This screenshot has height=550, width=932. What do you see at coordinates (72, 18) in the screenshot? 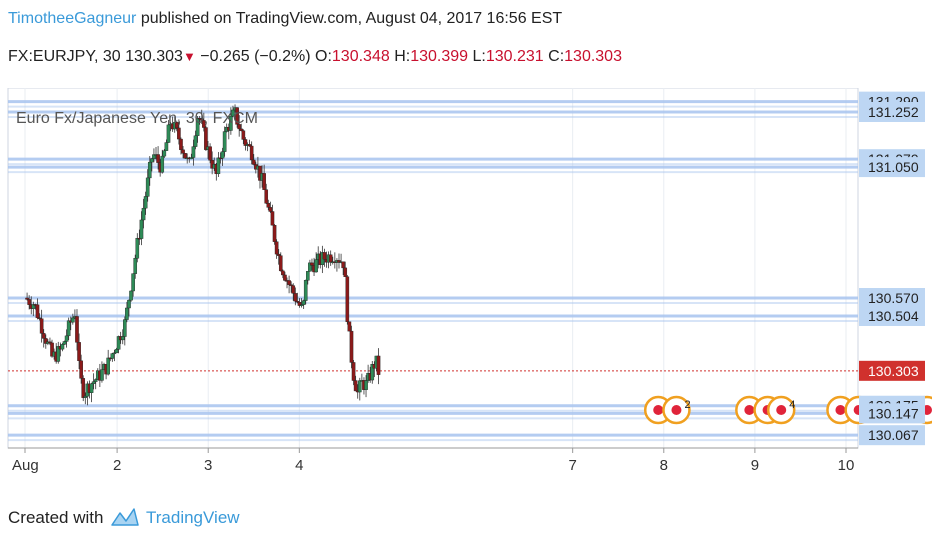
I see `author-link: TimotheeGagneur` at bounding box center [72, 18].